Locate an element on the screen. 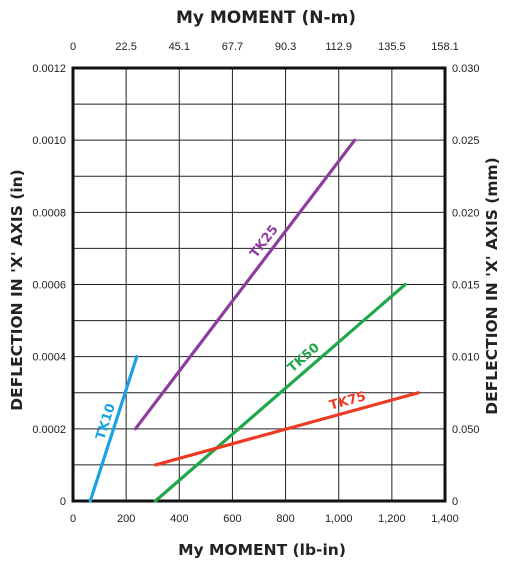 This screenshot has height=566, width=511. top-tick-label: 67.7 is located at coordinates (232, 47).